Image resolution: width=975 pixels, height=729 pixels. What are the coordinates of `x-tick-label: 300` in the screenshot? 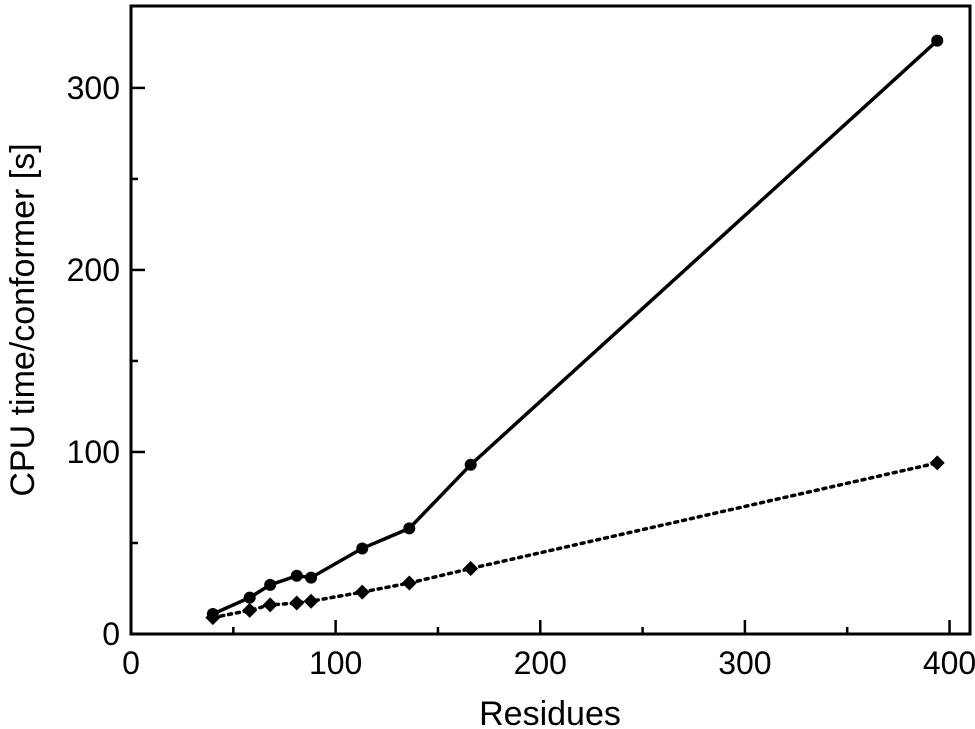 It's located at (744, 663).